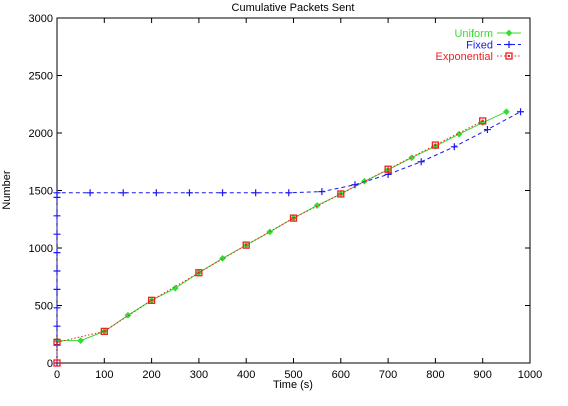 This screenshot has height=406, width=568. Describe the element at coordinates (530, 375) in the screenshot. I see `x-tick-label: 1000` at that location.